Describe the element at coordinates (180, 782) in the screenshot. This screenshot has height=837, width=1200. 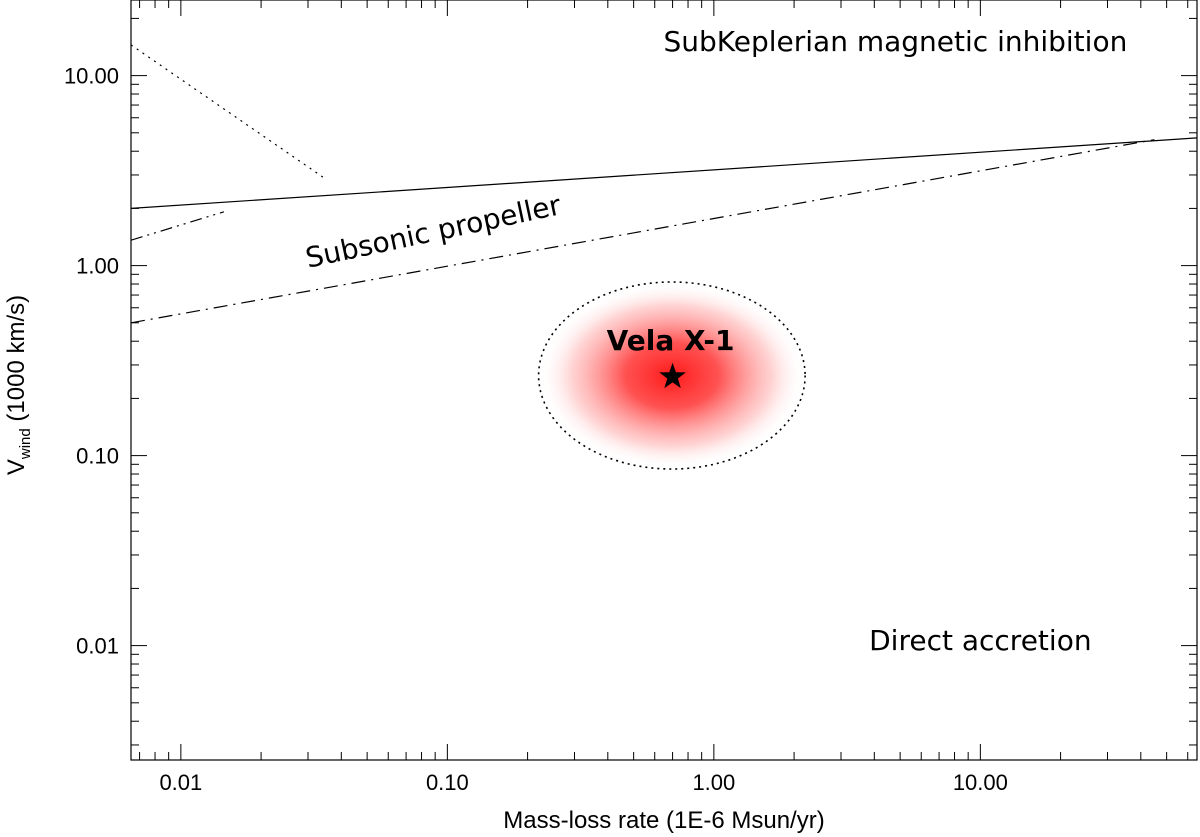
I see `x-tick-label: 0.01` at that location.